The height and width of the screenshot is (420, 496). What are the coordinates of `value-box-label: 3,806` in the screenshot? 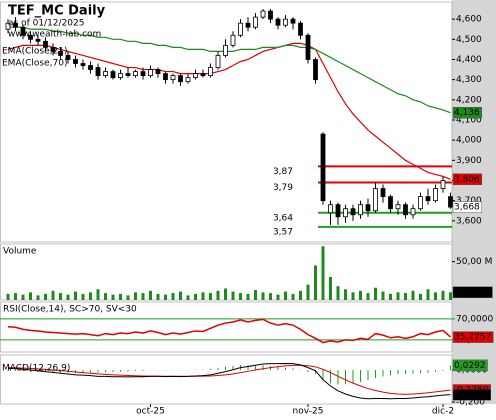 It's located at (467, 180).